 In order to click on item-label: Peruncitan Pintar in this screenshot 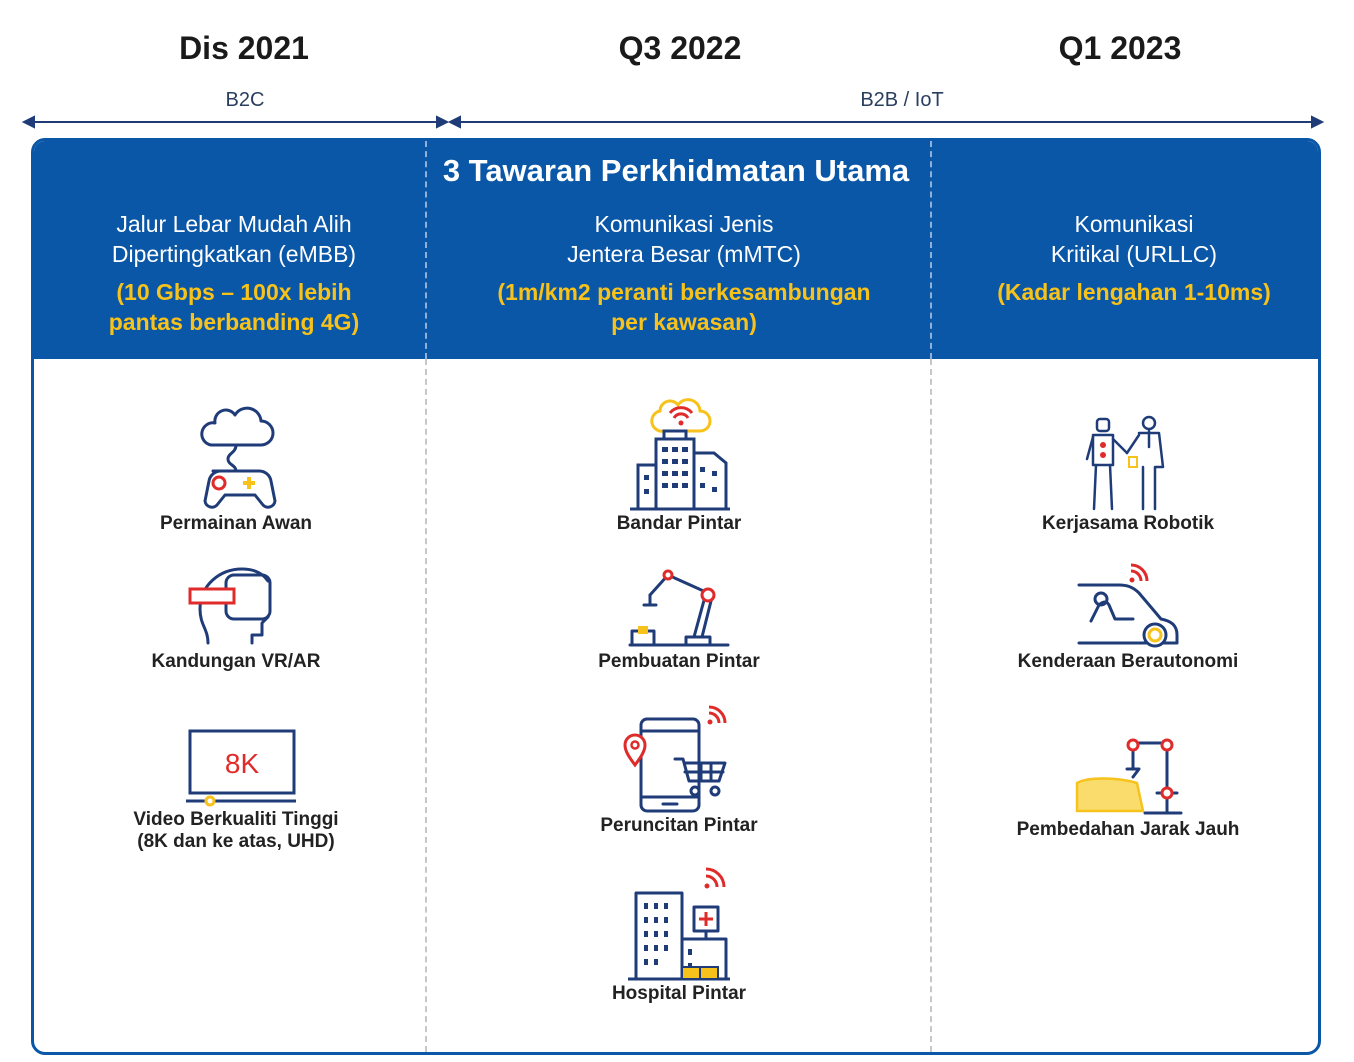, I will do `click(679, 825)`.